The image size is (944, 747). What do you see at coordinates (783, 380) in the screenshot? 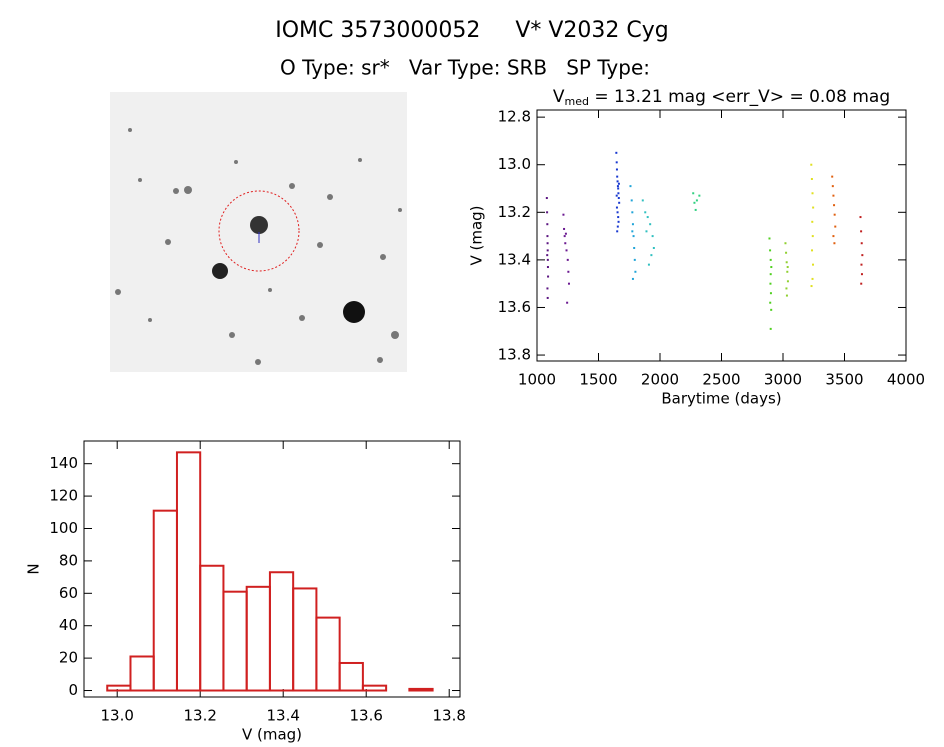
I see `x-tick-label: 3000` at bounding box center [783, 380].